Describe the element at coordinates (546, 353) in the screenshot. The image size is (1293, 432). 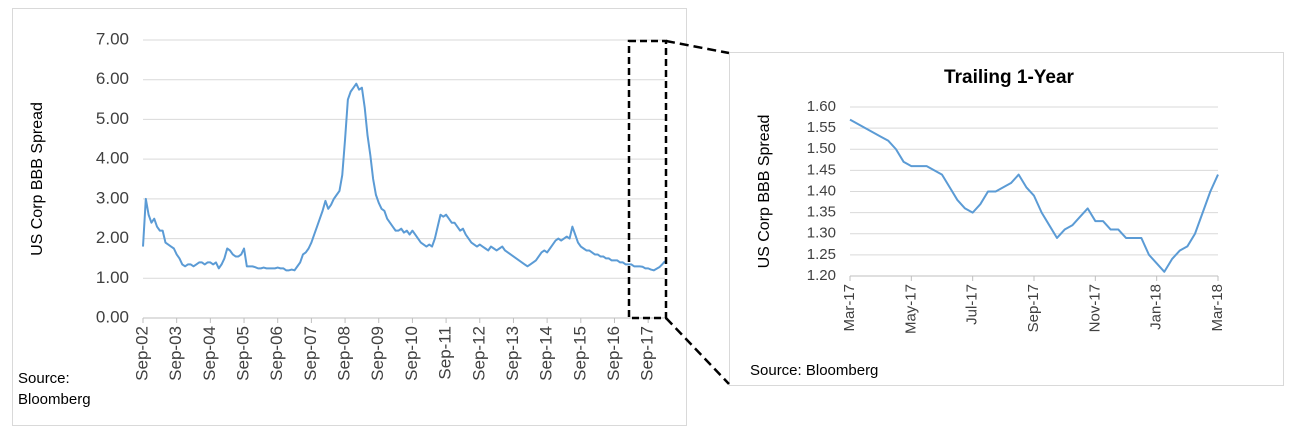
I see `x-tick-label: Sep-14` at that location.